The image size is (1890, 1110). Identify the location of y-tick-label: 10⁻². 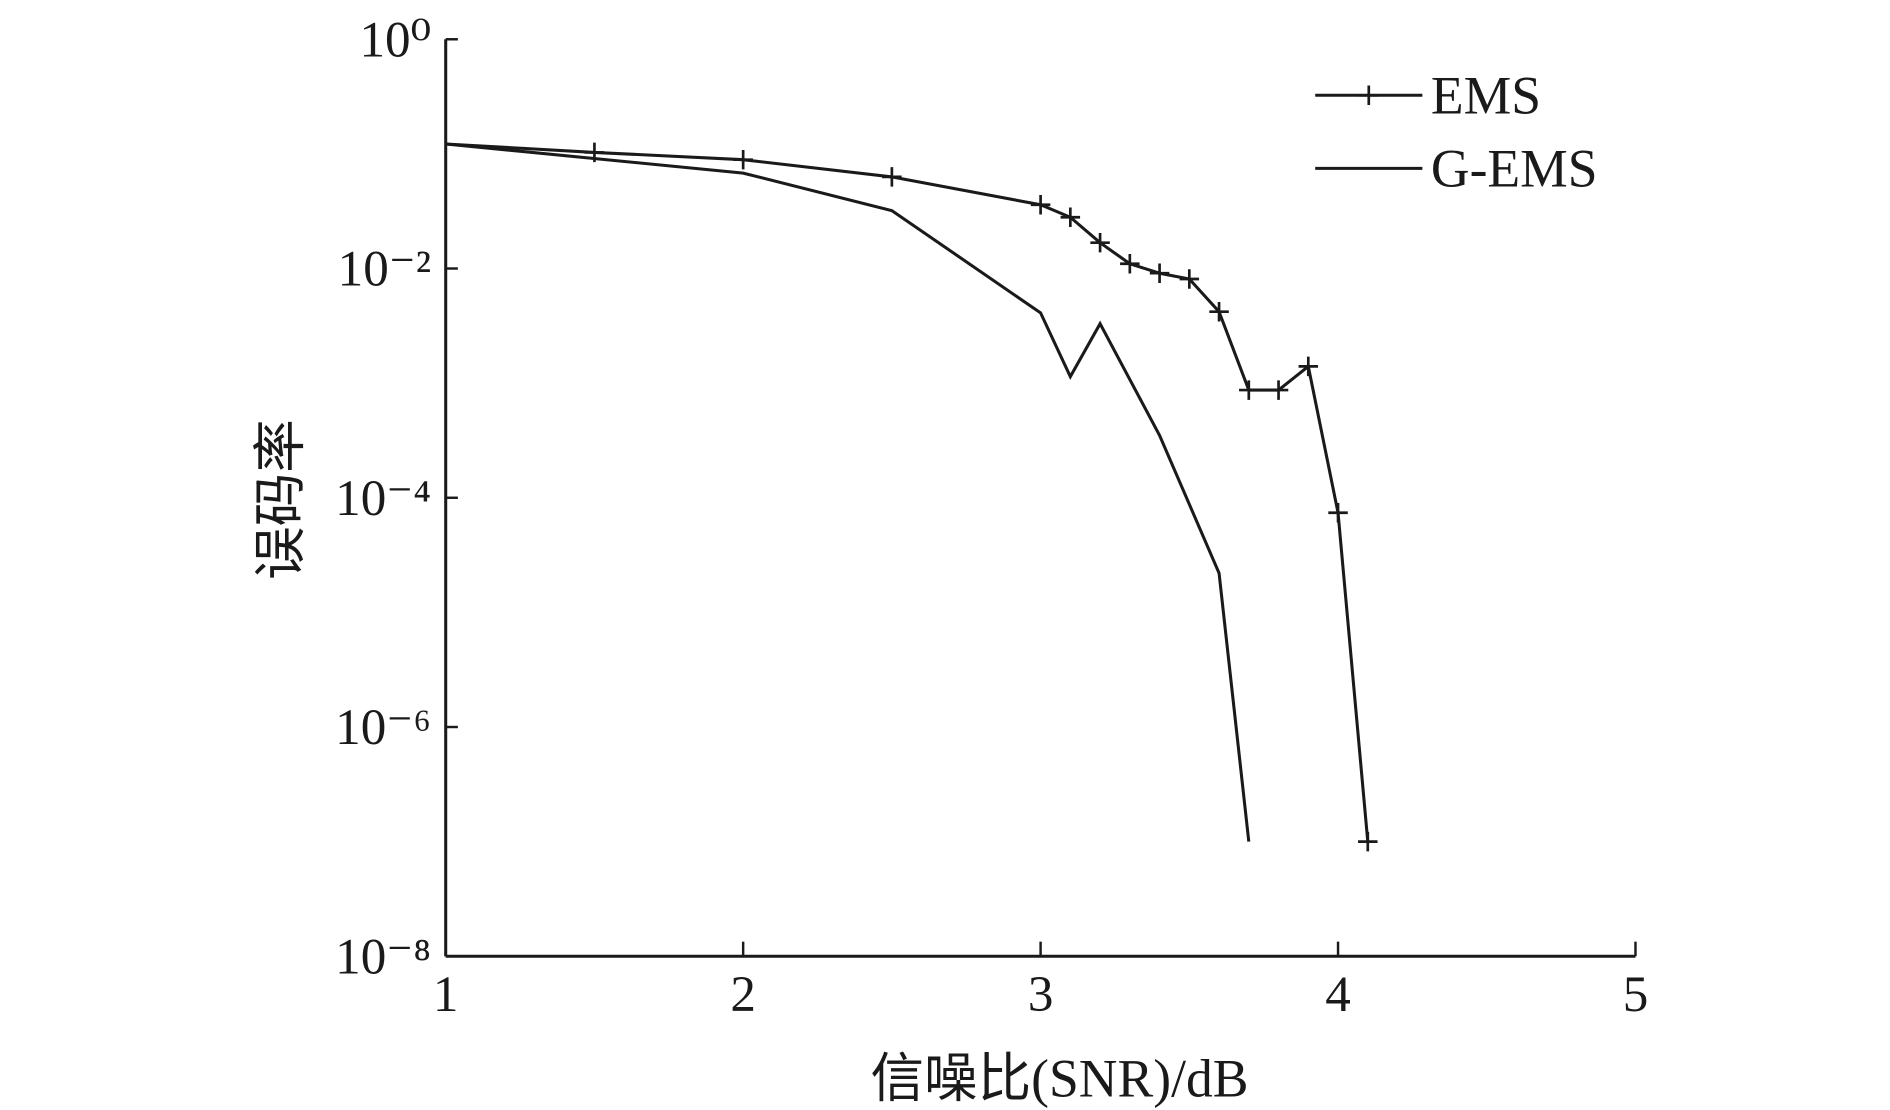
(384, 269).